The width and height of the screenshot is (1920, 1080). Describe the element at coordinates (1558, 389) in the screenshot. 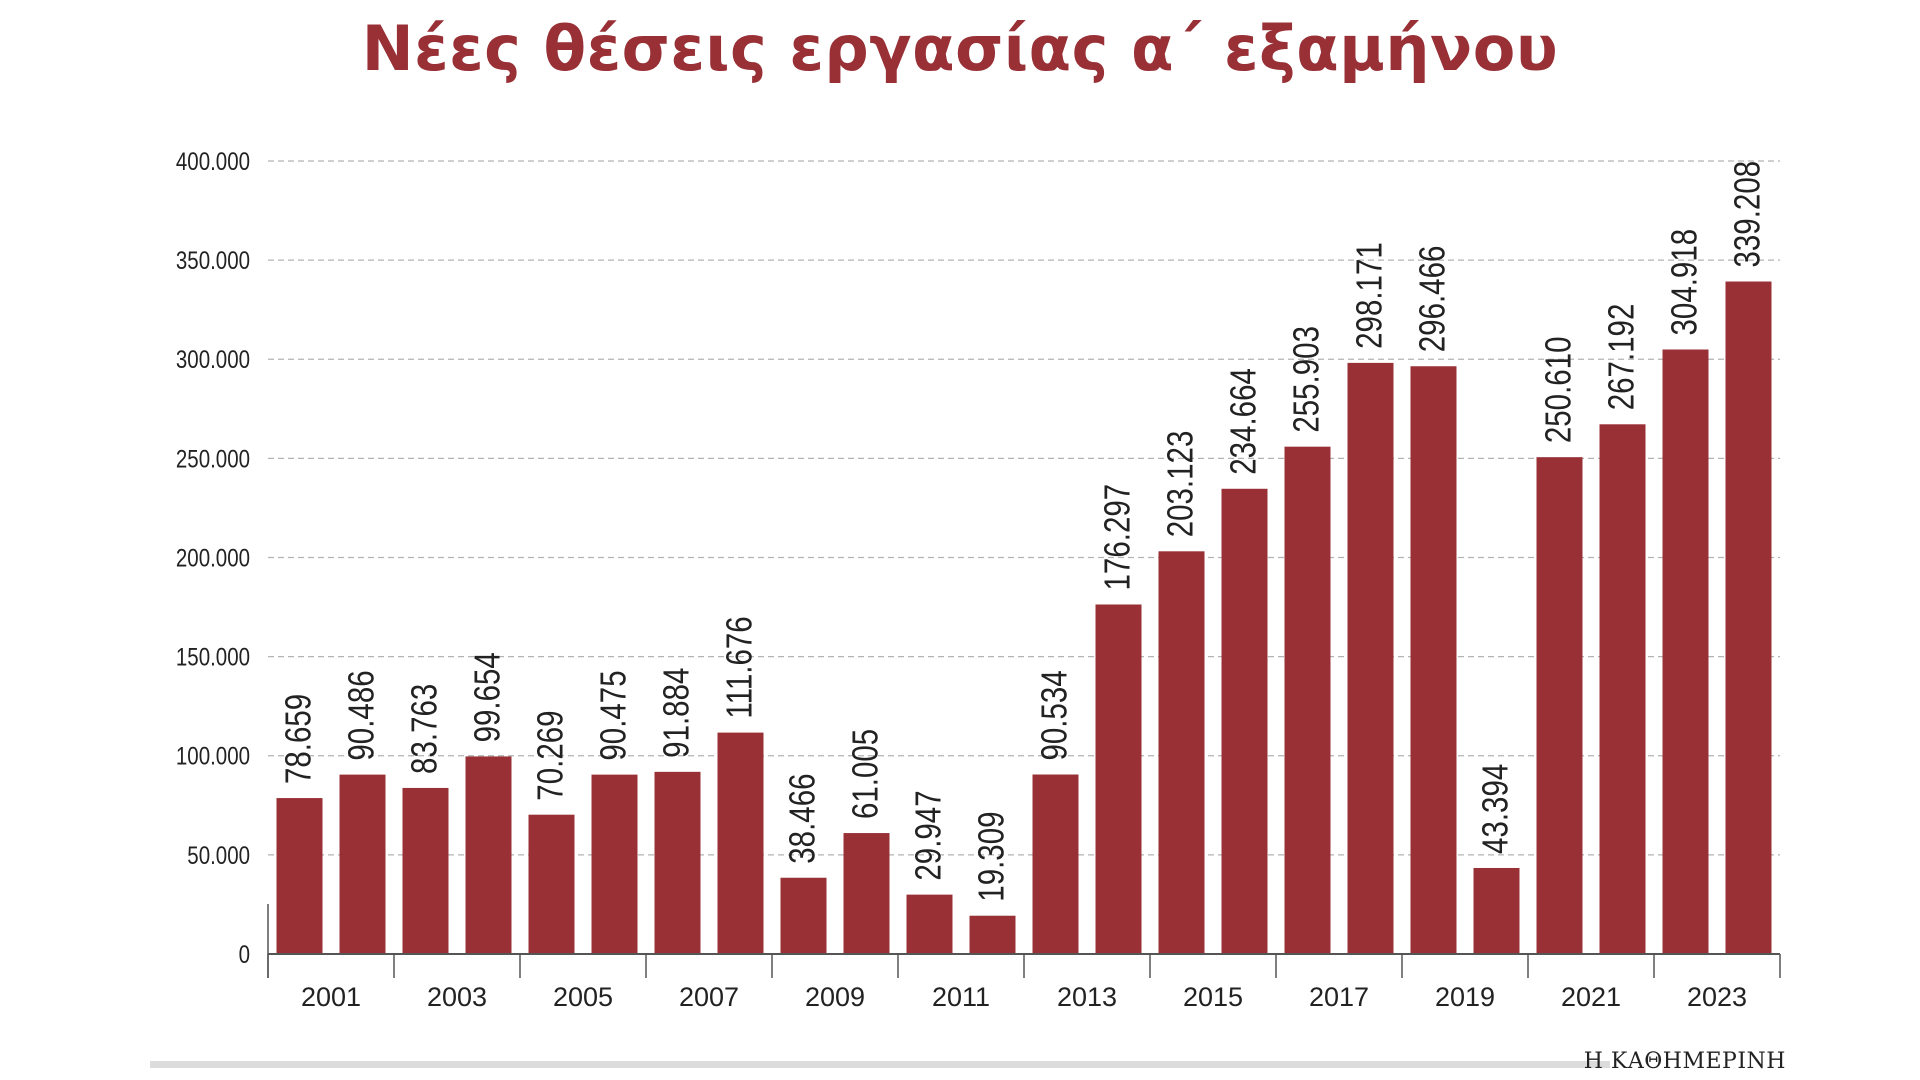

I see `bar-value-label: 250.610` at that location.